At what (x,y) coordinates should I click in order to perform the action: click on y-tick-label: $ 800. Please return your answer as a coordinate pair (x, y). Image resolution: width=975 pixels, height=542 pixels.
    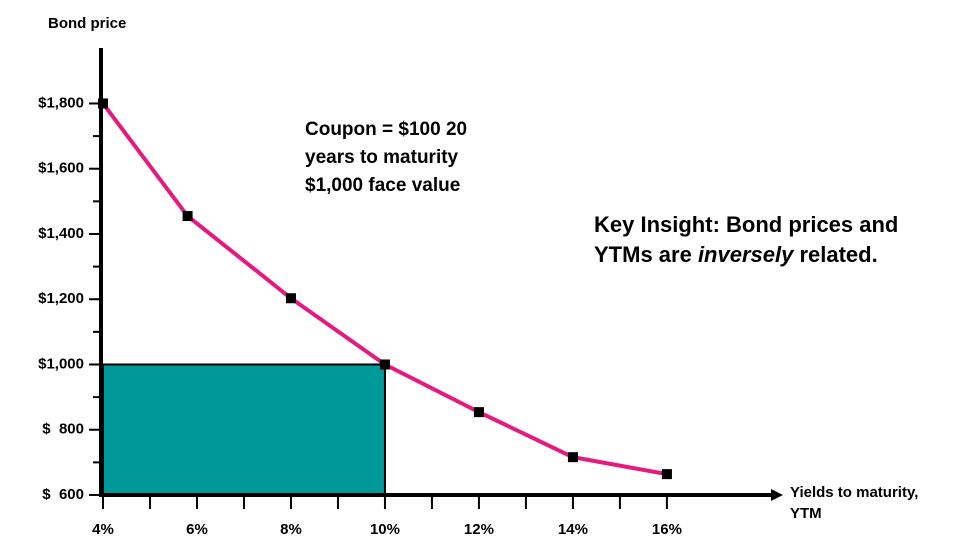
    Looking at the image, I should click on (63, 429).